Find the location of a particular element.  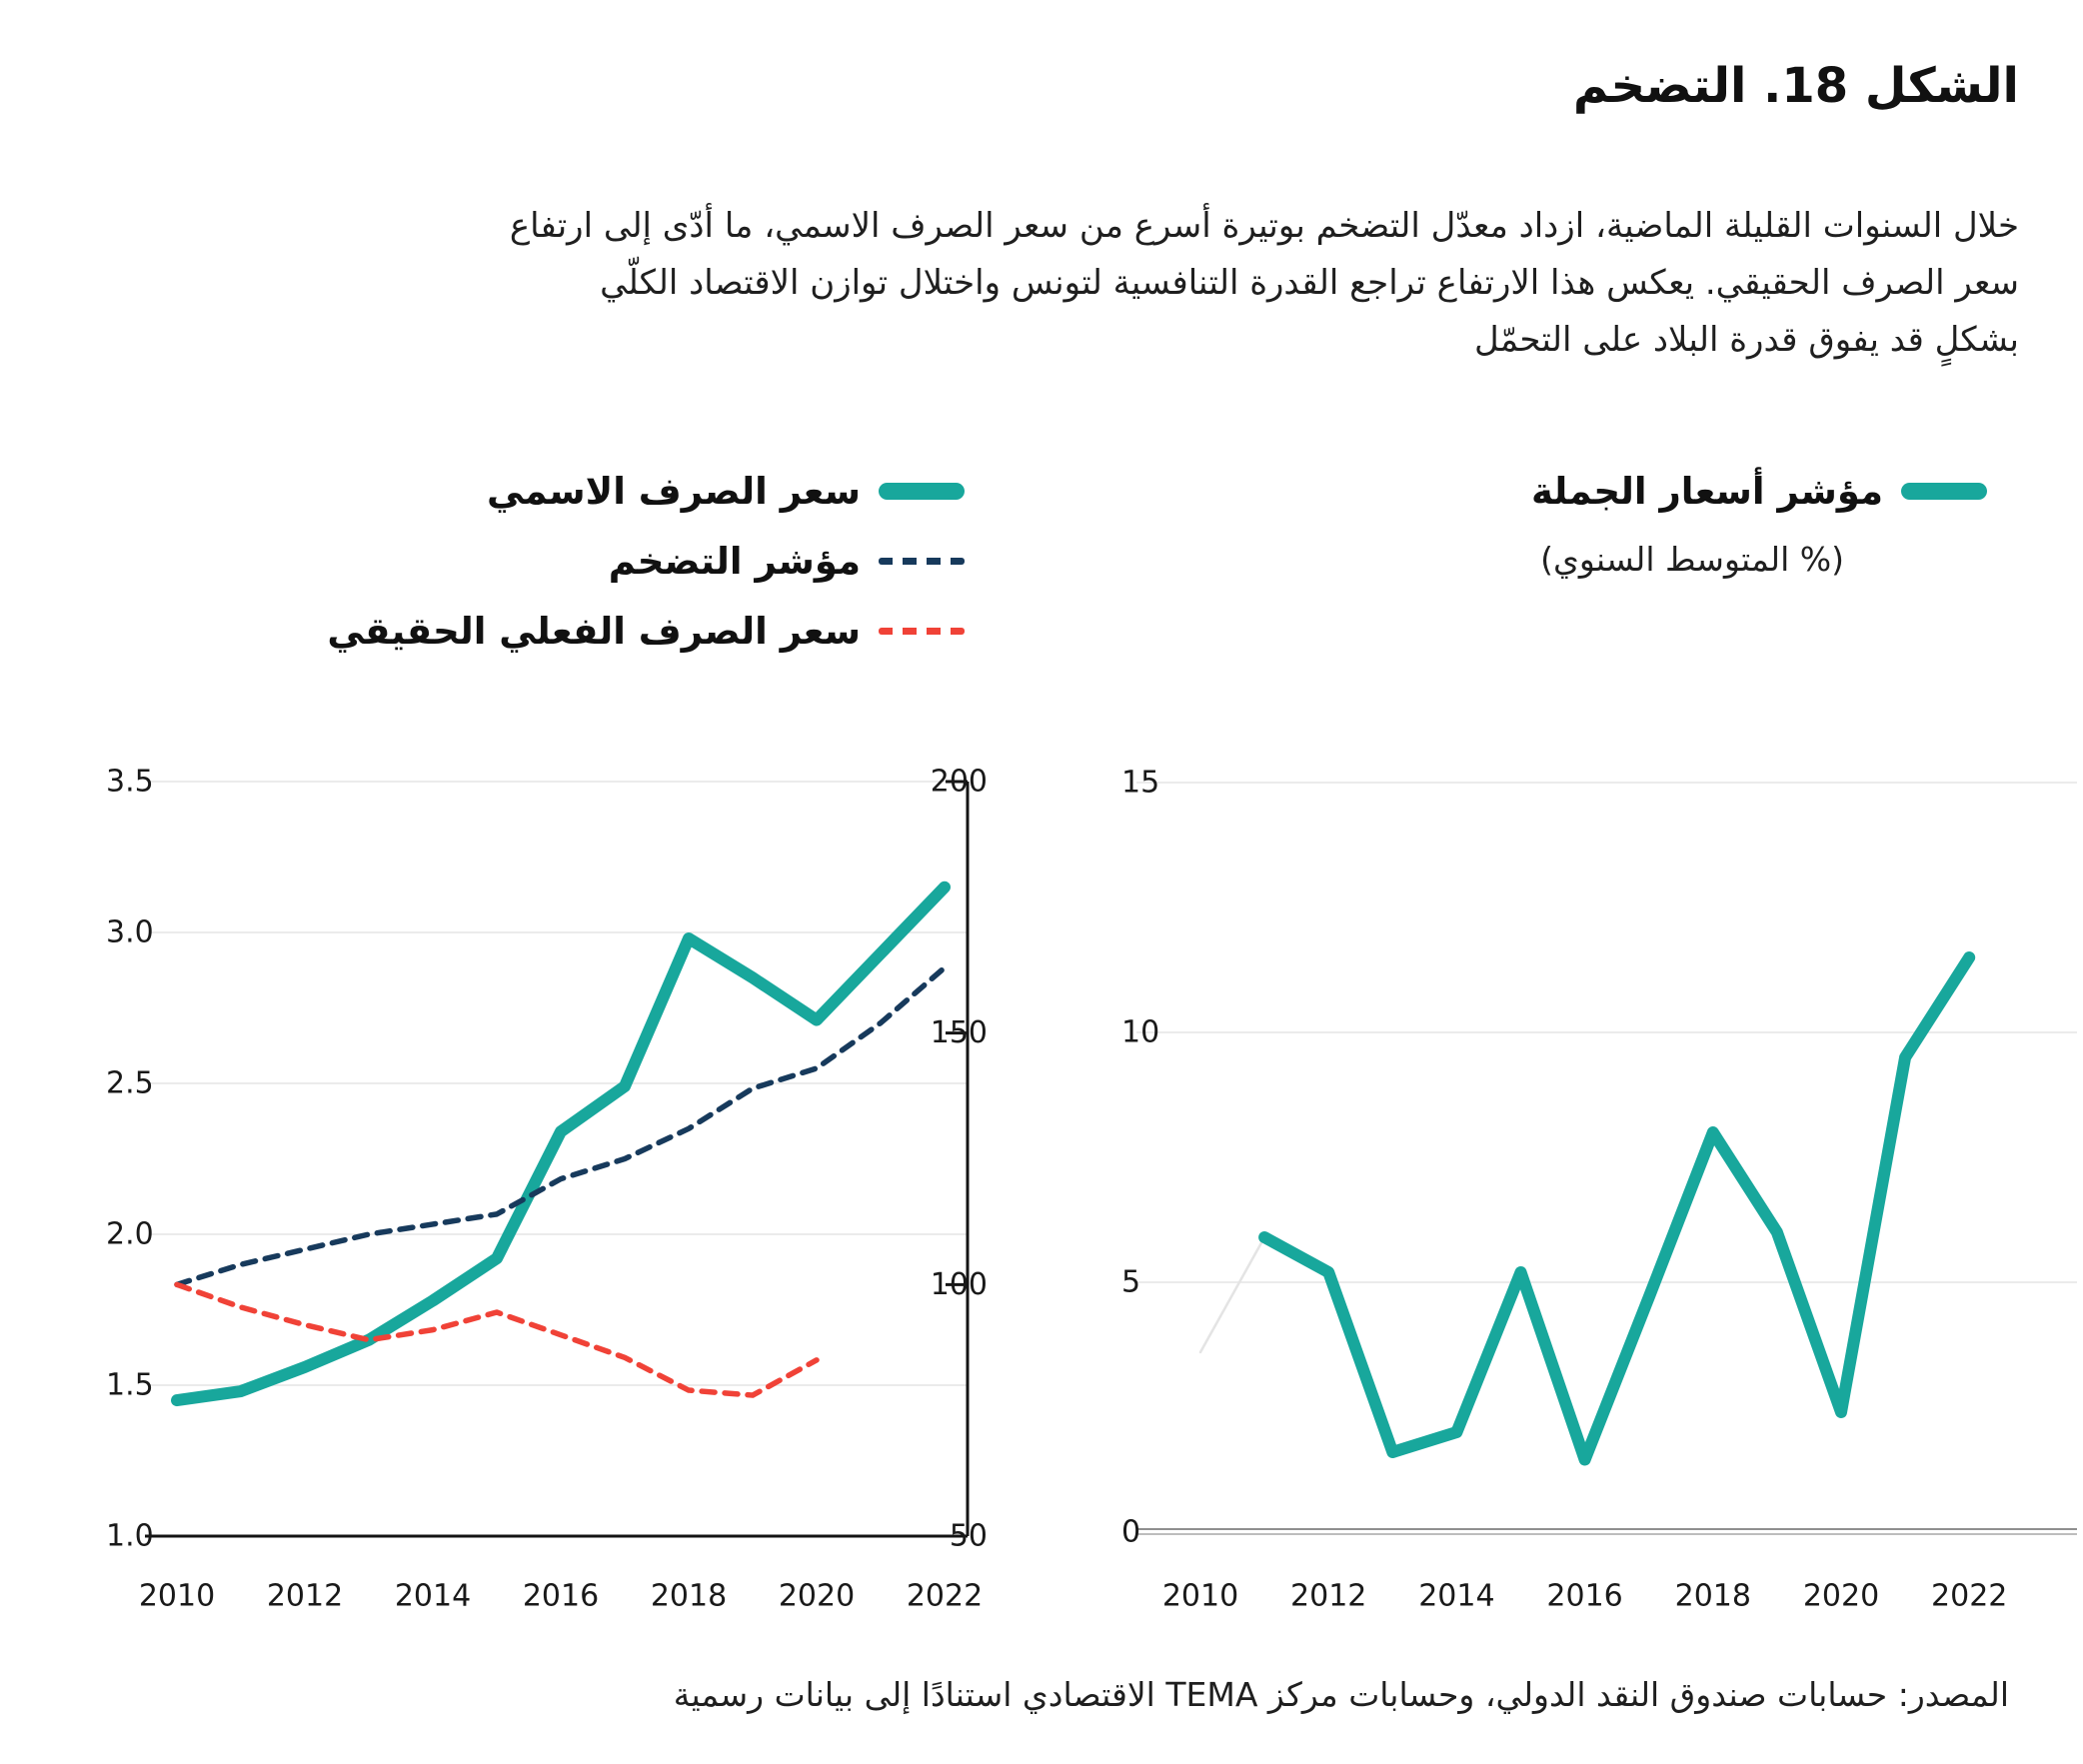

figure-title: الشكل 18. التضخم is located at coordinates (1795, 86).